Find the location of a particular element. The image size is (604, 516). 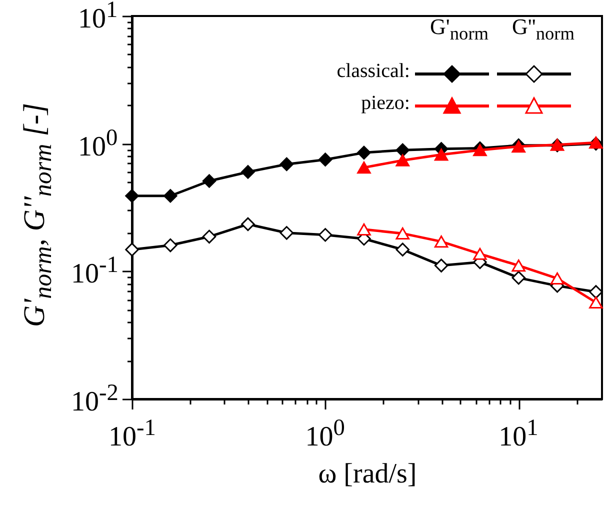

annotation: G'$_{norm}$ is located at coordinates (459, 29).